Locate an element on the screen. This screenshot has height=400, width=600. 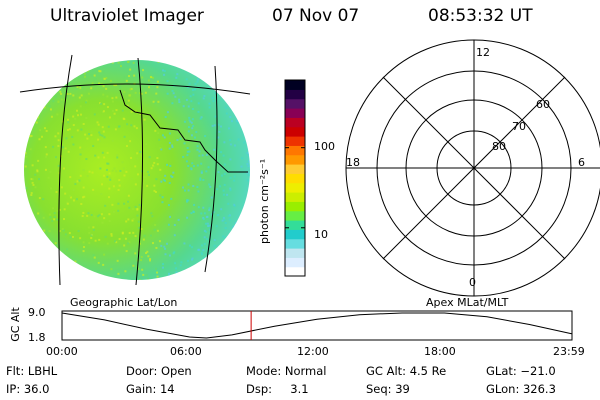
meridian-line is located at coordinates (65, 170).